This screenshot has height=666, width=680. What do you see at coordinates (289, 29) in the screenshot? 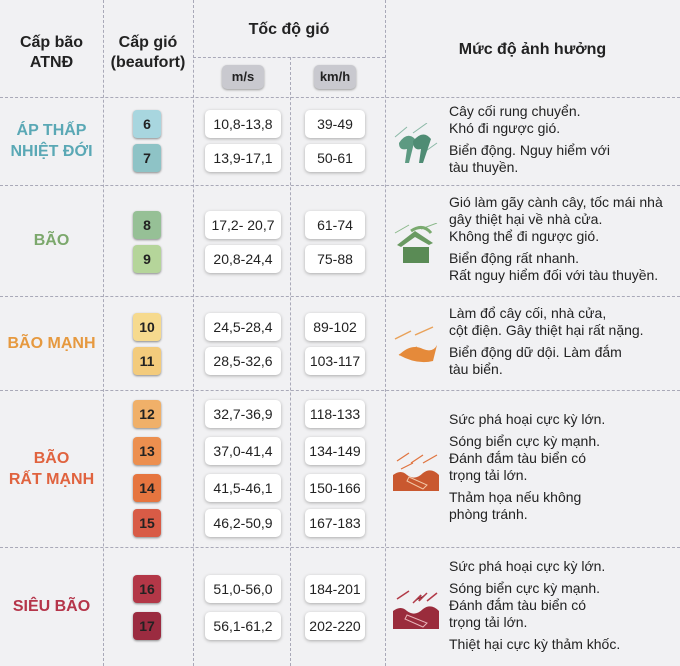
I see `header-wind-speed: Tốc độ gió` at bounding box center [289, 29].